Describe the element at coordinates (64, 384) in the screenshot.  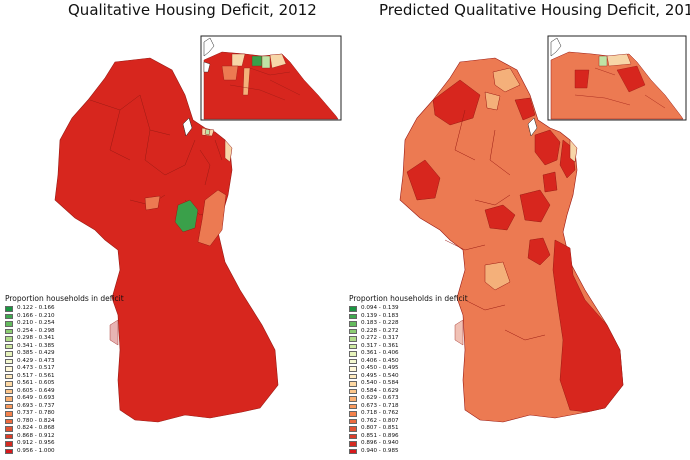
I see `legend-item: 0.561 - 0.605` at that location.